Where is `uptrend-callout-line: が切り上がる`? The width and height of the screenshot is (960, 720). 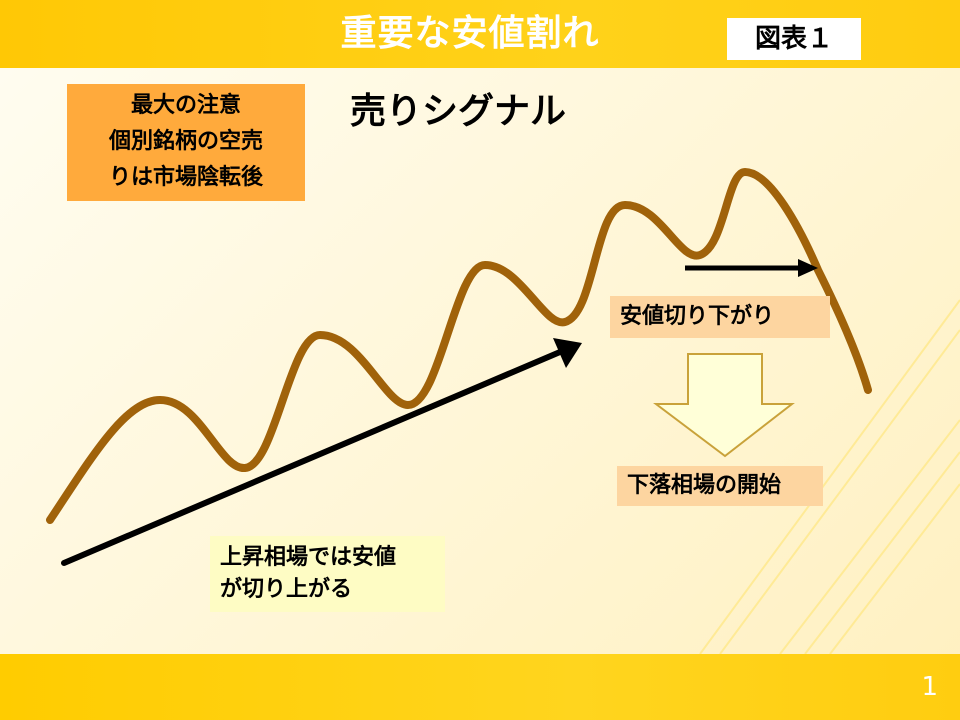
uptrend-callout-line: が切り上がる is located at coordinates (286, 589).